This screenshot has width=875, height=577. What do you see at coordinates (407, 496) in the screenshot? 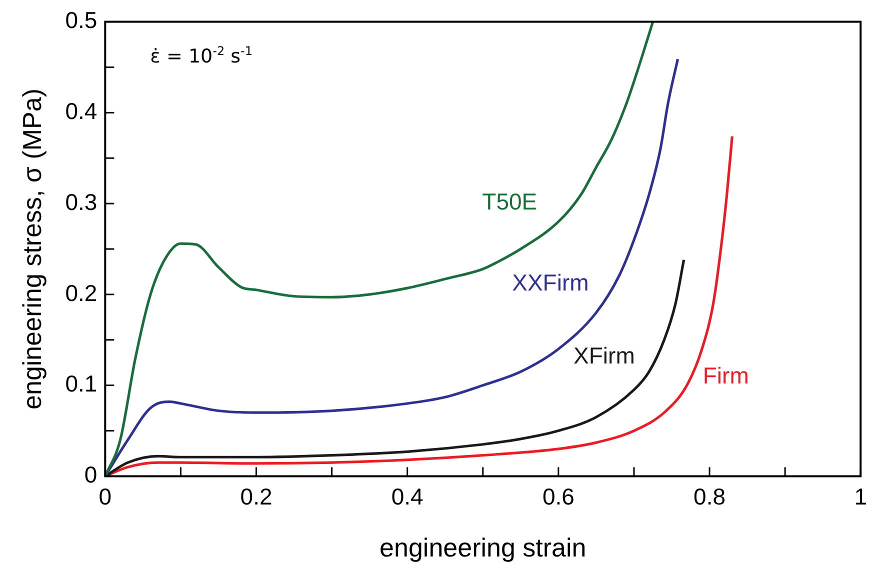
I see `x-tick-label: 0.4` at bounding box center [407, 496].